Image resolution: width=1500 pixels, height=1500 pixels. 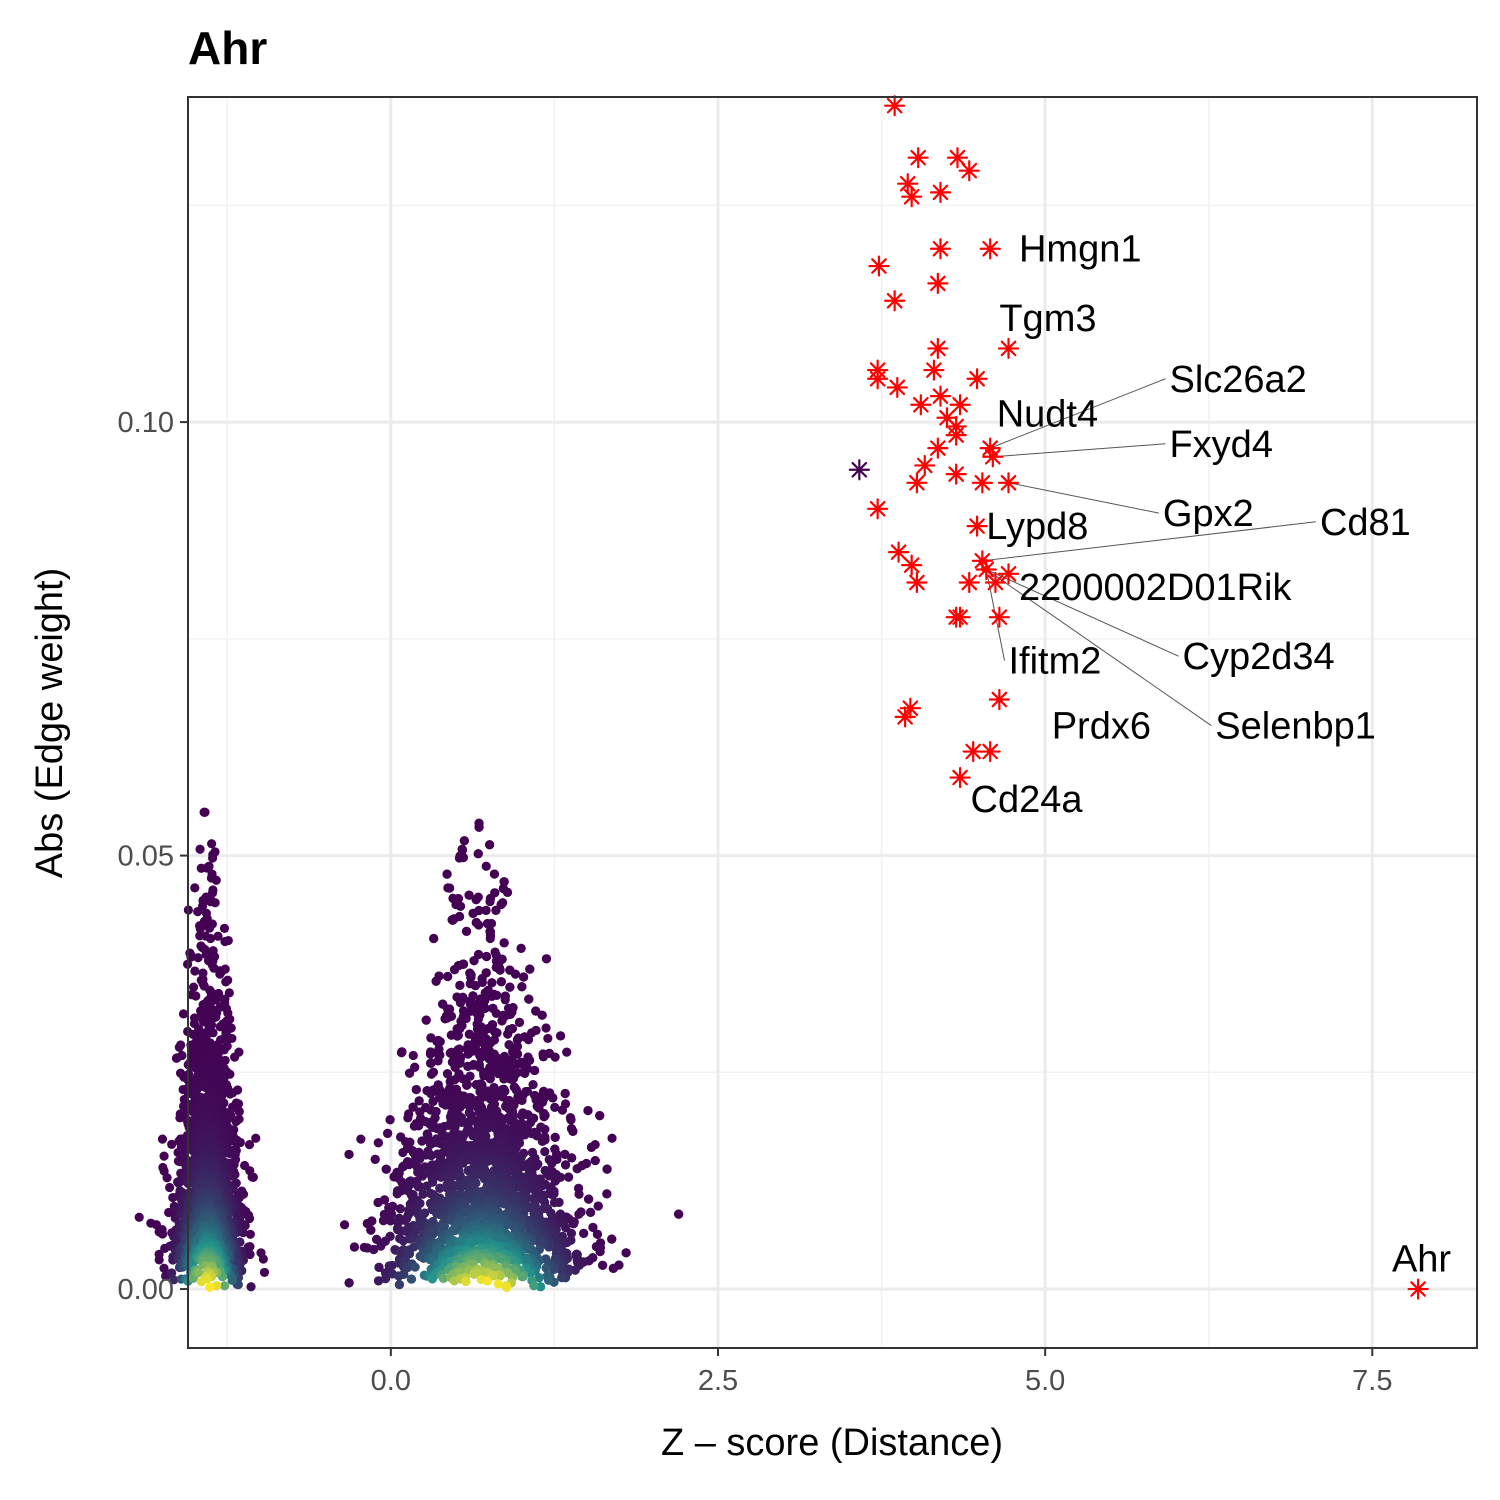 What do you see at coordinates (1080, 250) in the screenshot?
I see `gene-label: Hmgn1` at bounding box center [1080, 250].